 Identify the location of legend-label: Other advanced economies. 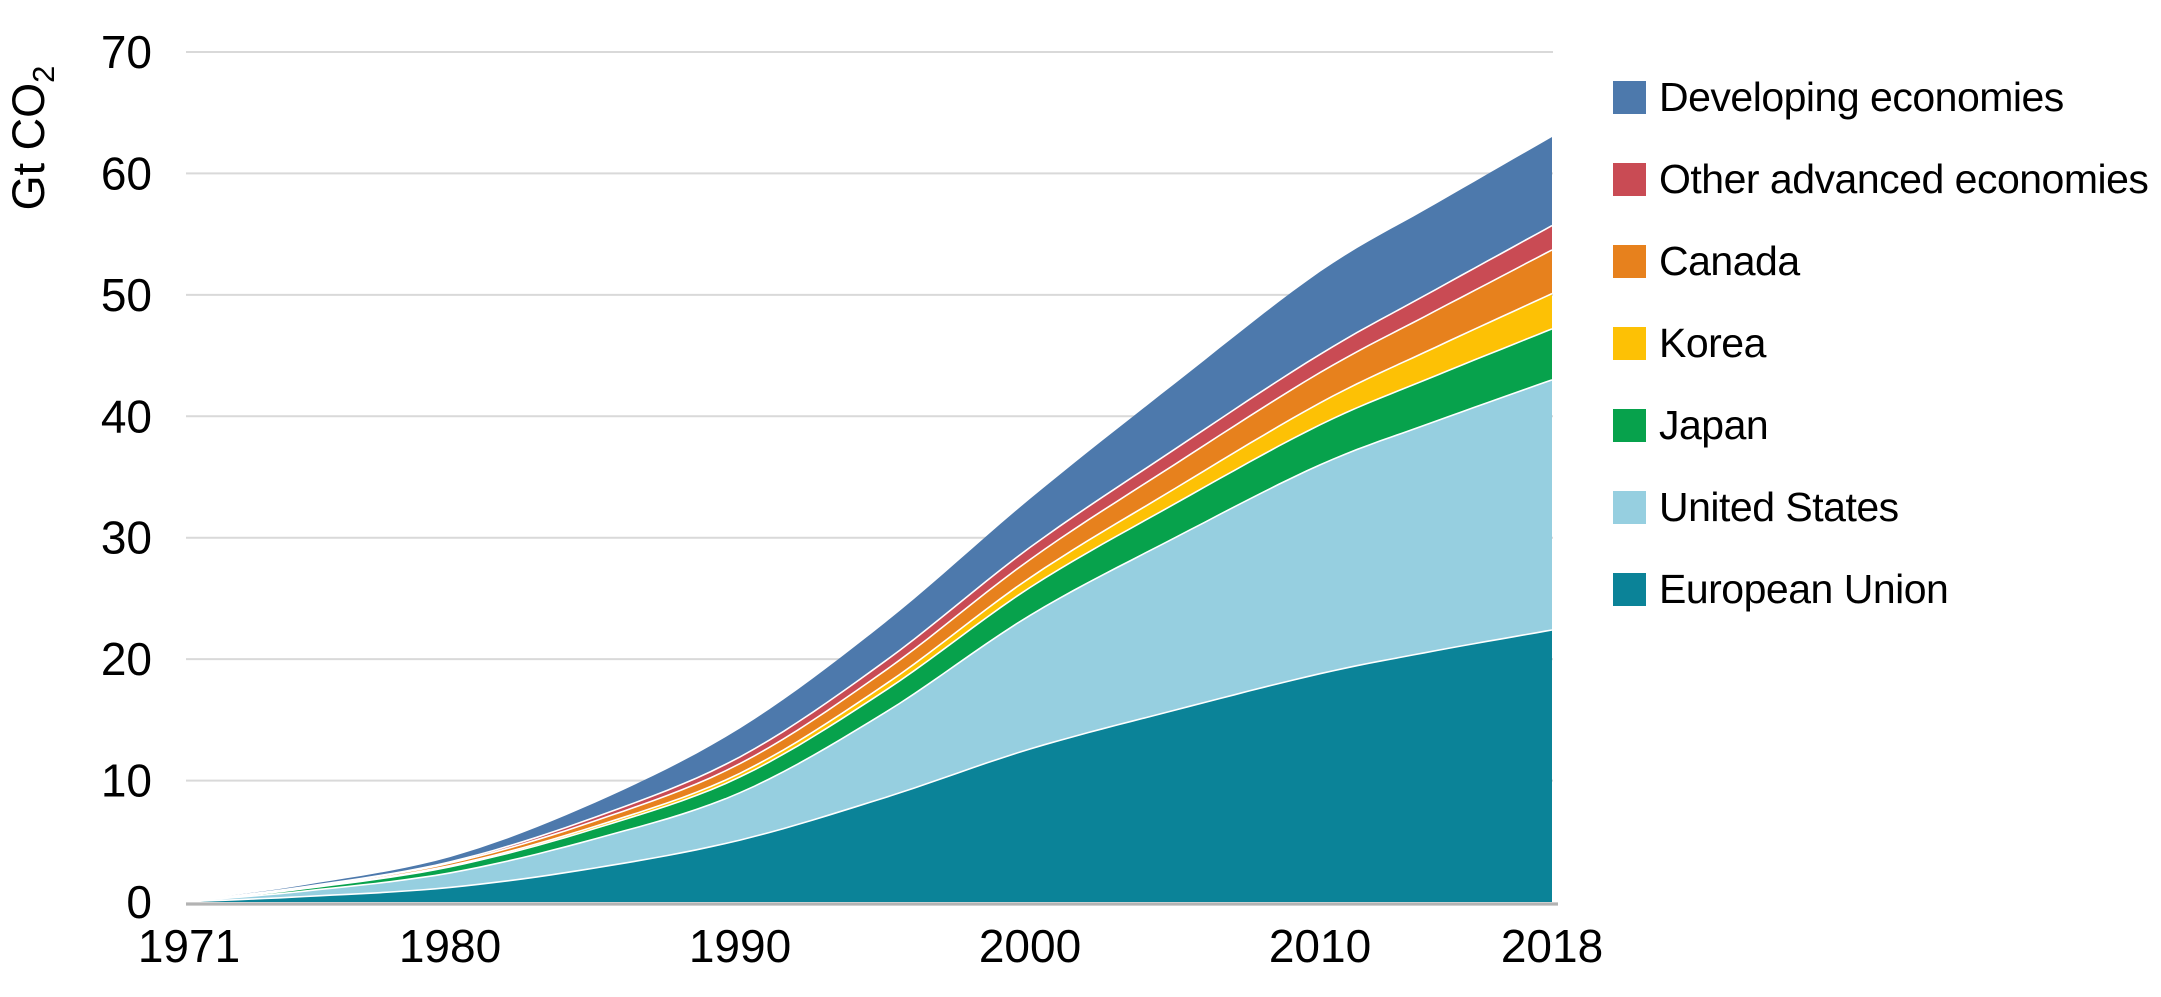
(1904, 178).